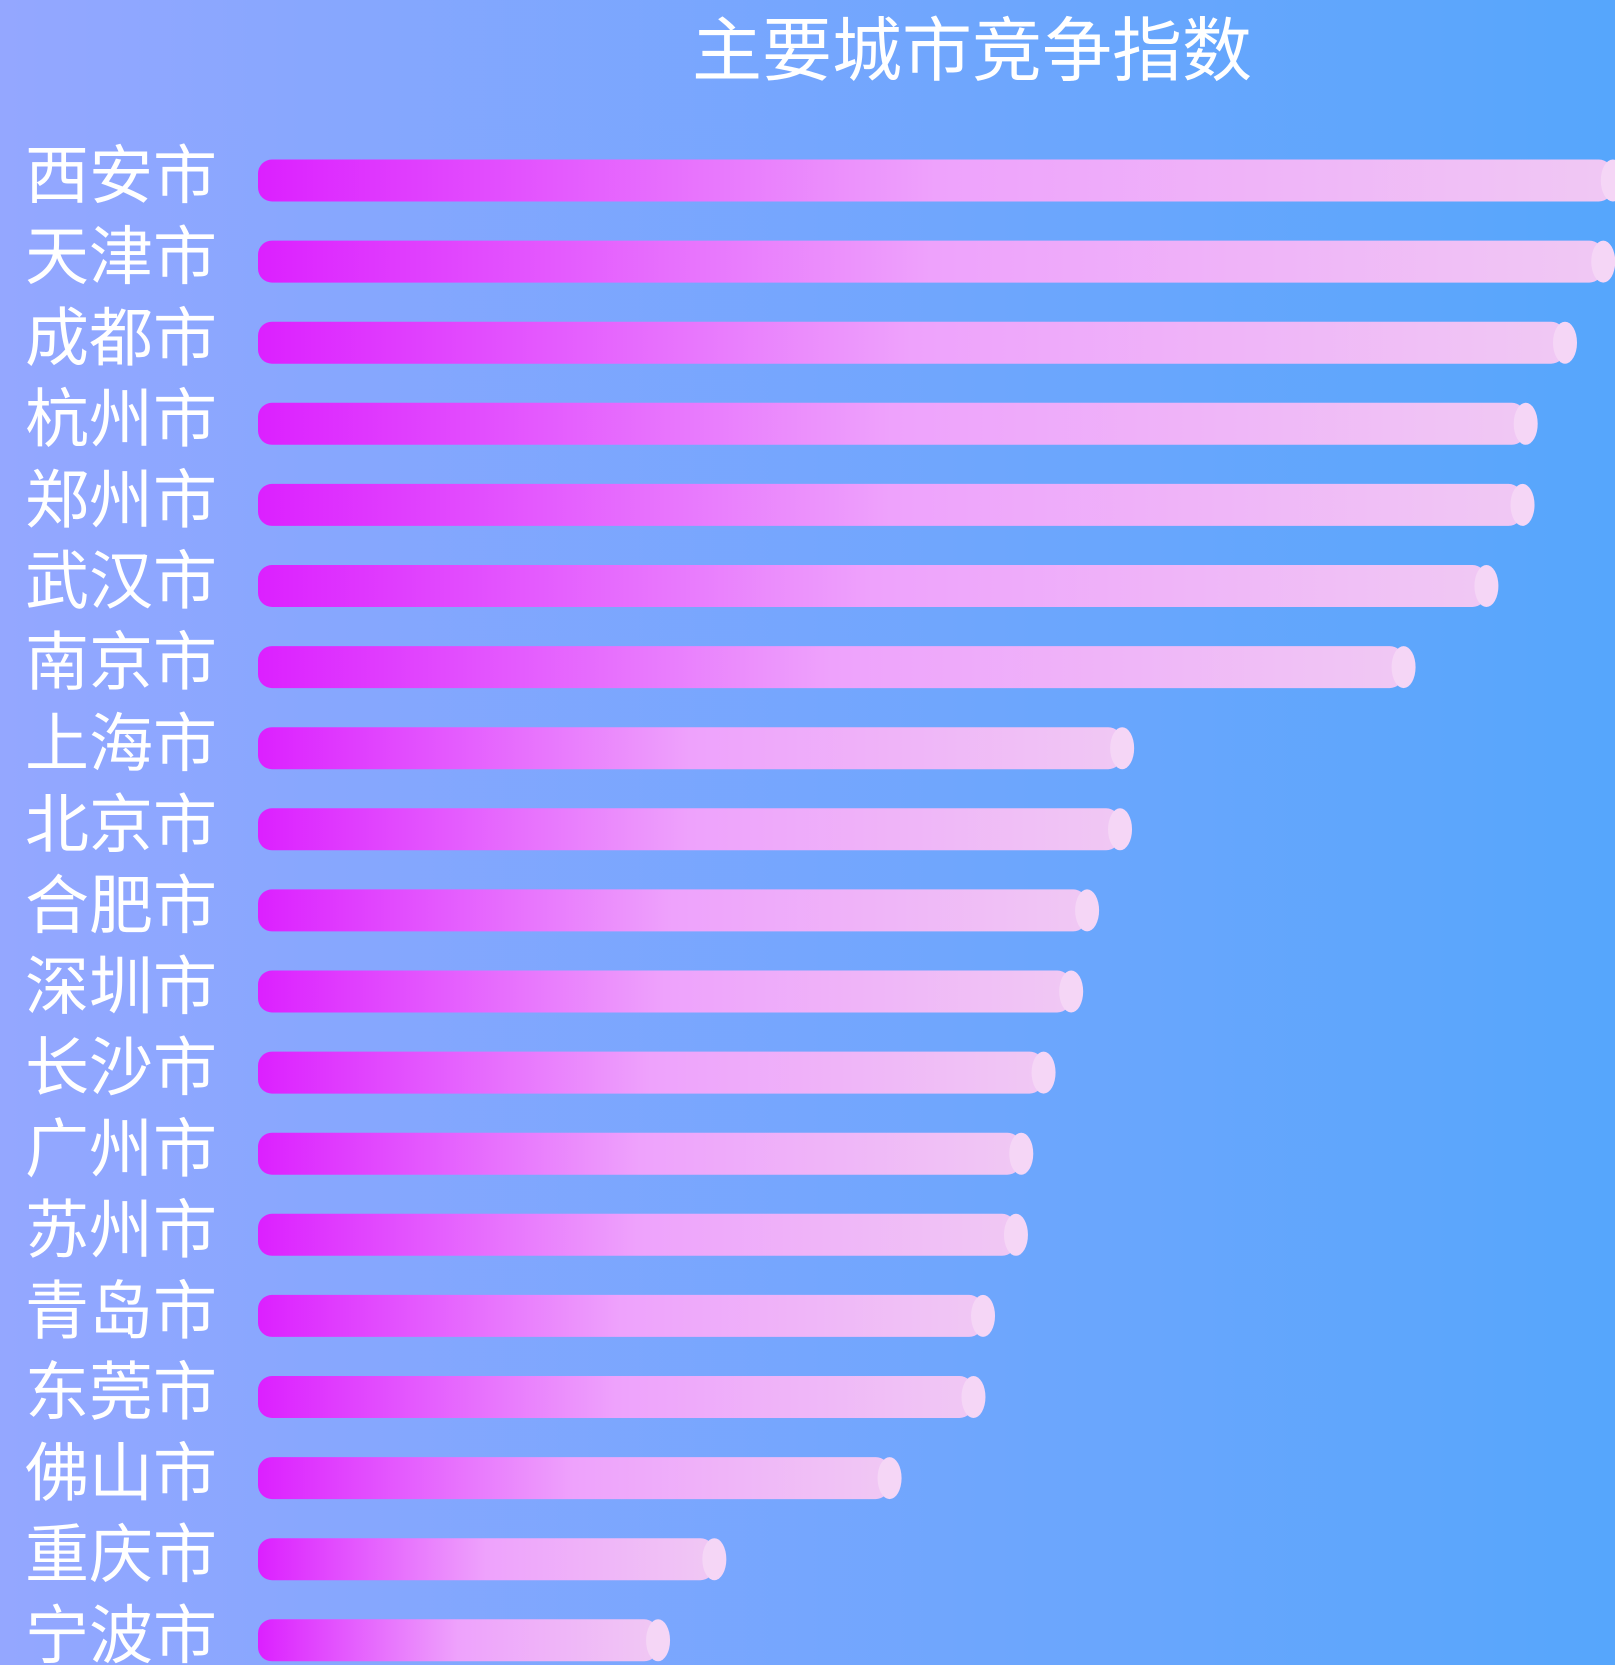 The width and height of the screenshot is (1615, 1665). I want to click on y-tick-label: 天津市, so click(121, 258).